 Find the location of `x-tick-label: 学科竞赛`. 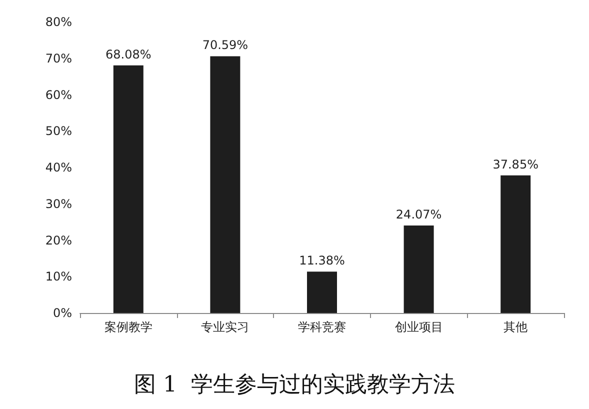

x-tick-label: 学科竞赛 is located at coordinates (322, 327).